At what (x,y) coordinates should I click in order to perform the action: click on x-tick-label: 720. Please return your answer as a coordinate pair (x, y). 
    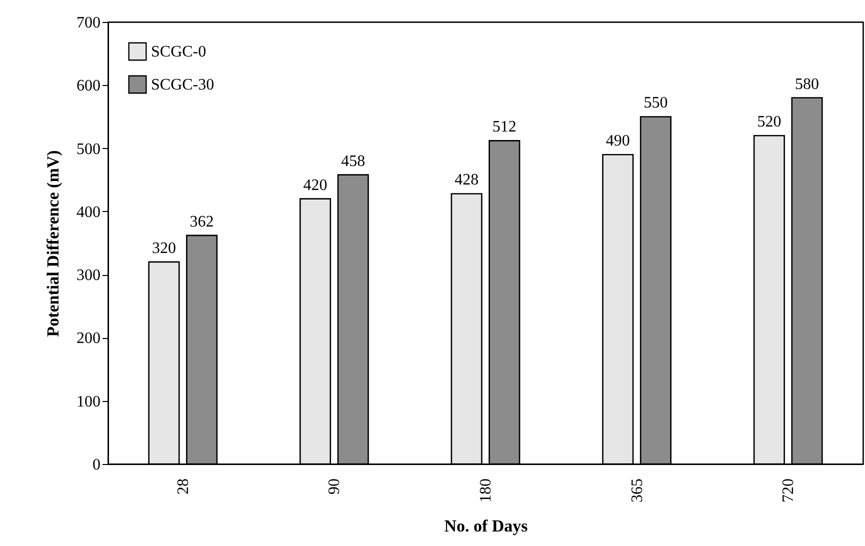
    Looking at the image, I should click on (789, 490).